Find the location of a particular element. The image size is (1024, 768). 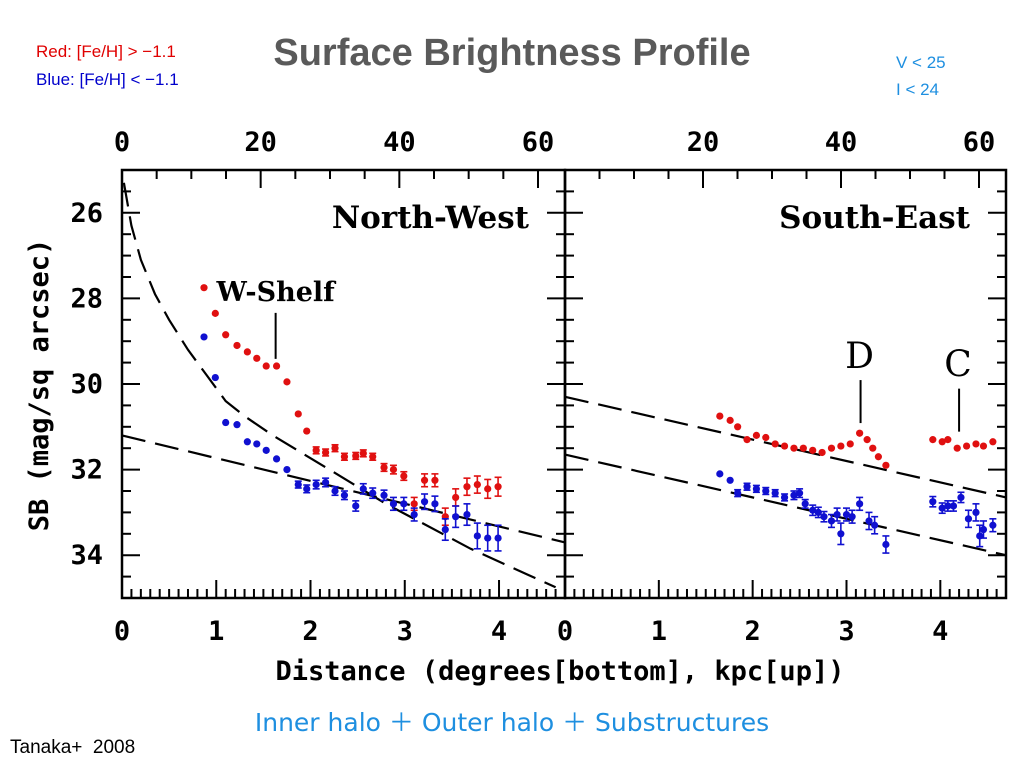

x-tick-label-deg: 1 is located at coordinates (216, 631).